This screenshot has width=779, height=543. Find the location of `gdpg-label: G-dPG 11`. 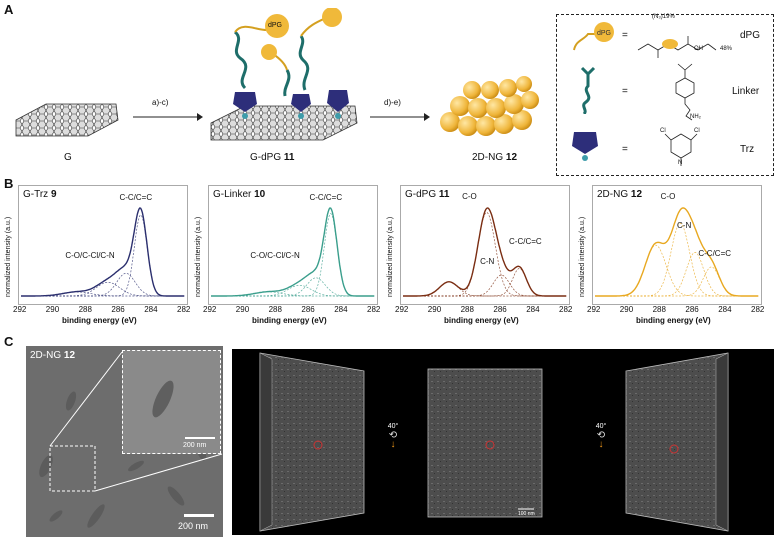

gdpg-label: G-dPG 11 is located at coordinates (272, 157).